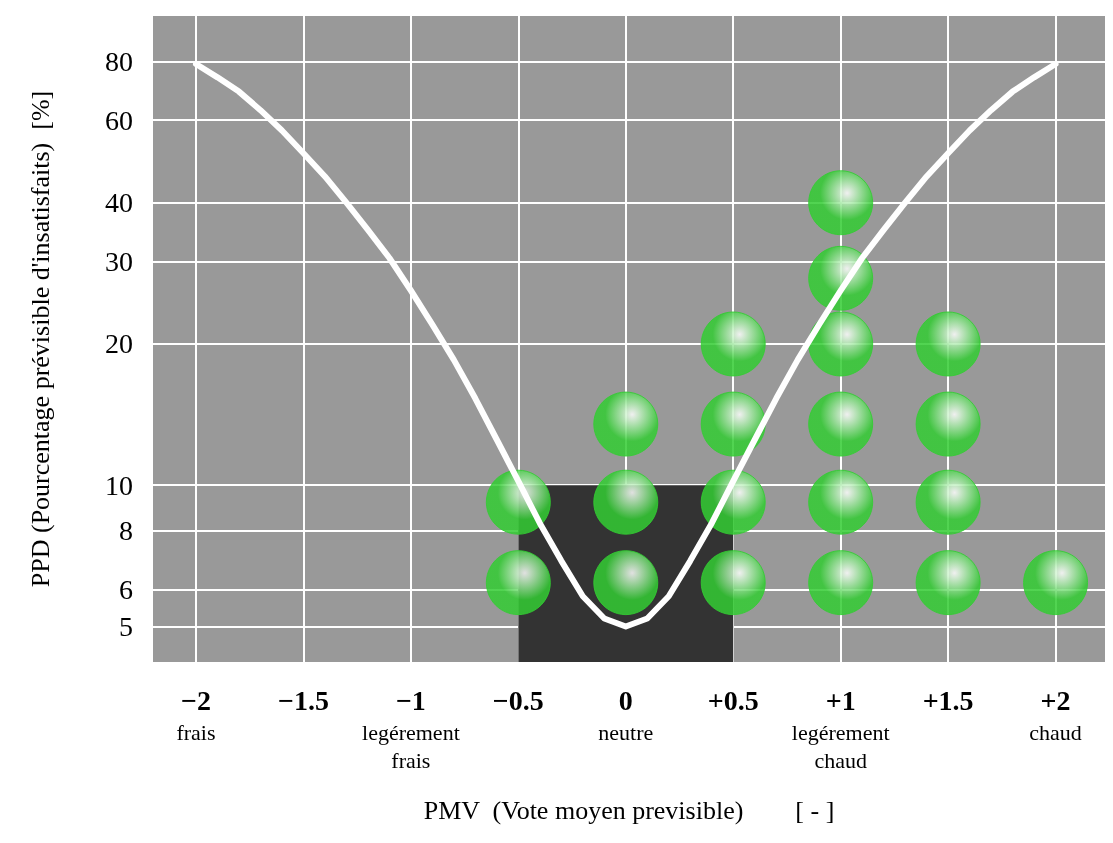  Describe the element at coordinates (840, 728) in the screenshot. I see `x-tick-label: +1 legérement chaud` at that location.